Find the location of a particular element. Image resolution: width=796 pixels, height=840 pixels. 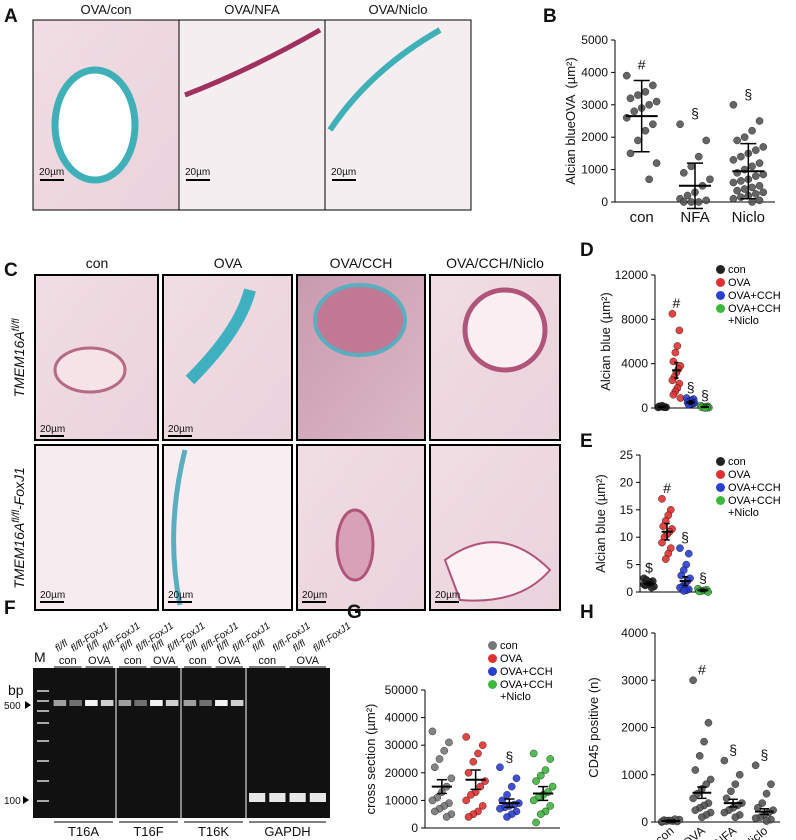

group-label: OVA is located at coordinates (229, 661).